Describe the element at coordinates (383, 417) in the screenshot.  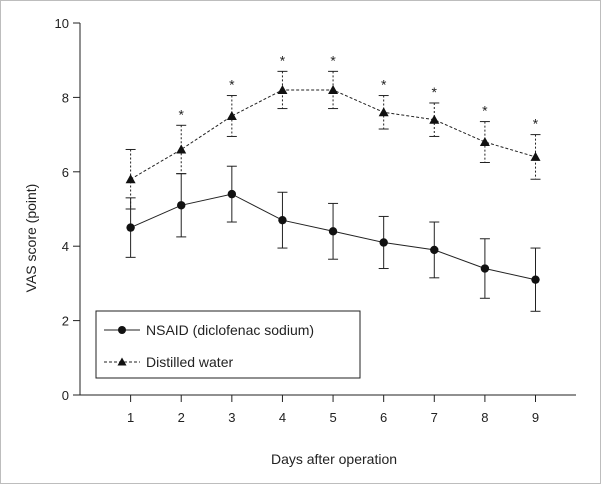
I see `x-tick-label: 6` at that location.